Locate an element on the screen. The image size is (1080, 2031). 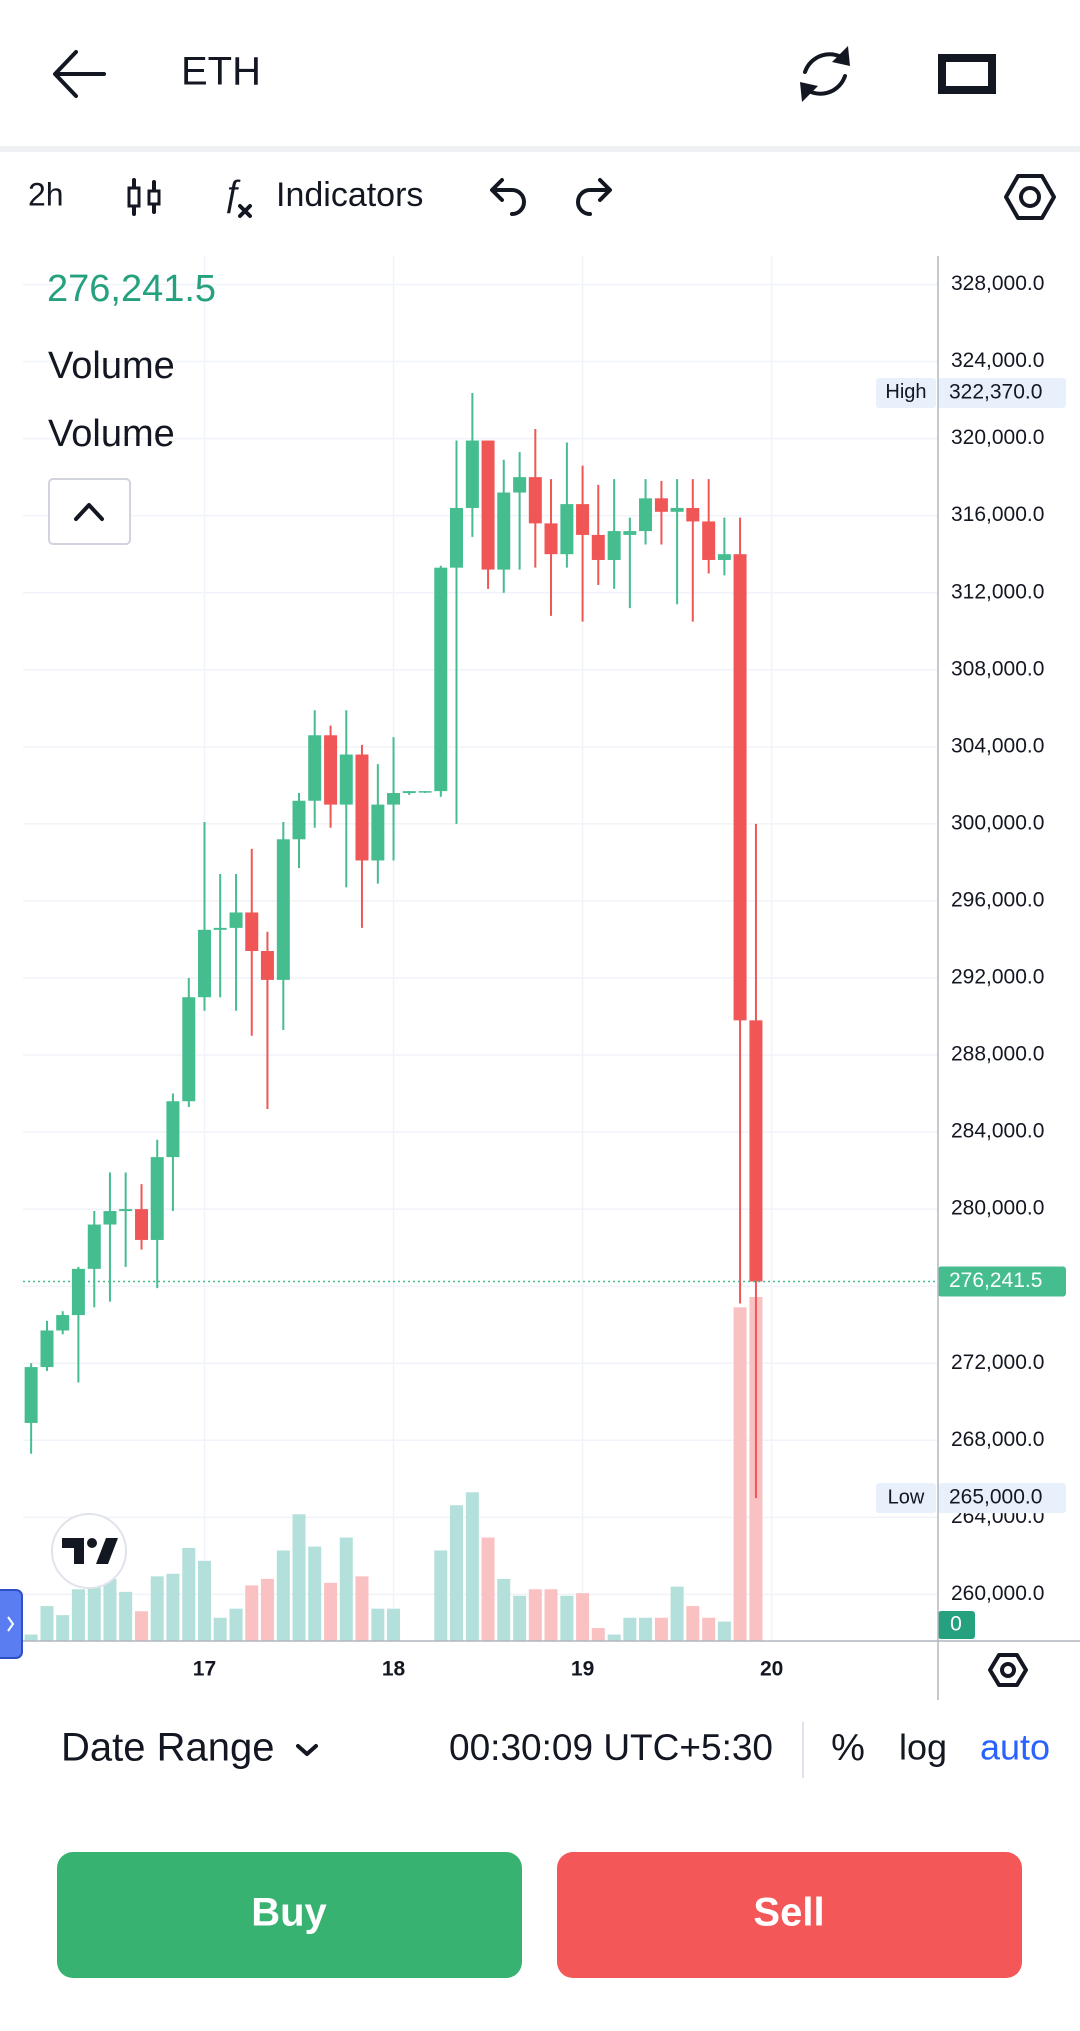
redo-button is located at coordinates (594, 197).